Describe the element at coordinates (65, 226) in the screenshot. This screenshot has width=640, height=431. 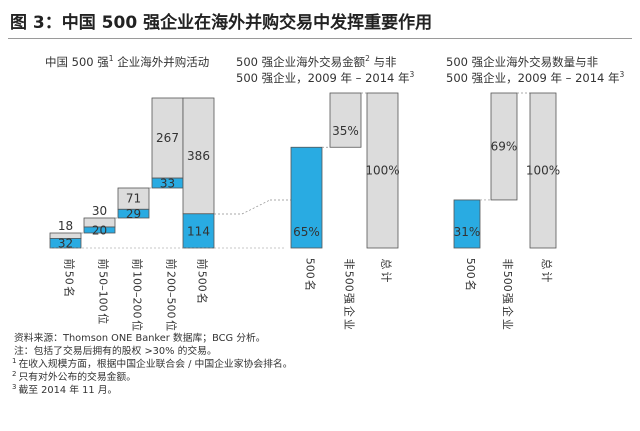
I see `bar-label-other-0: 18` at that location.